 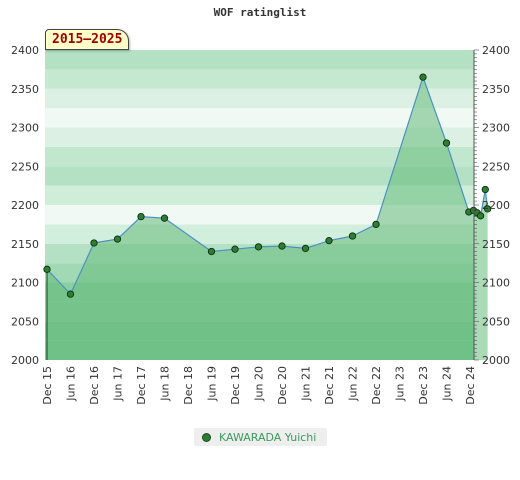 What do you see at coordinates (141, 385) in the screenshot?
I see `x-tick-label: Dec 17` at bounding box center [141, 385].